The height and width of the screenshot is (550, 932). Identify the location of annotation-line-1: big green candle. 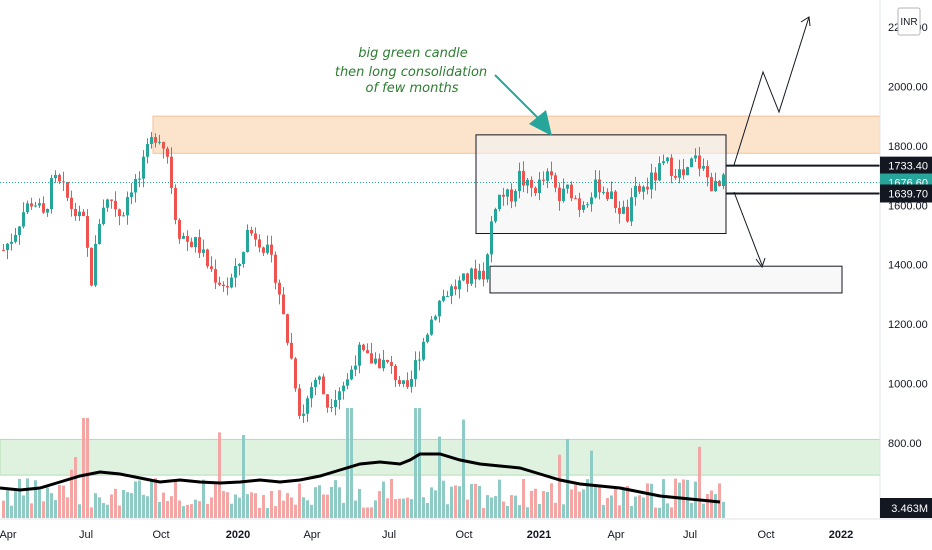
(412, 53).